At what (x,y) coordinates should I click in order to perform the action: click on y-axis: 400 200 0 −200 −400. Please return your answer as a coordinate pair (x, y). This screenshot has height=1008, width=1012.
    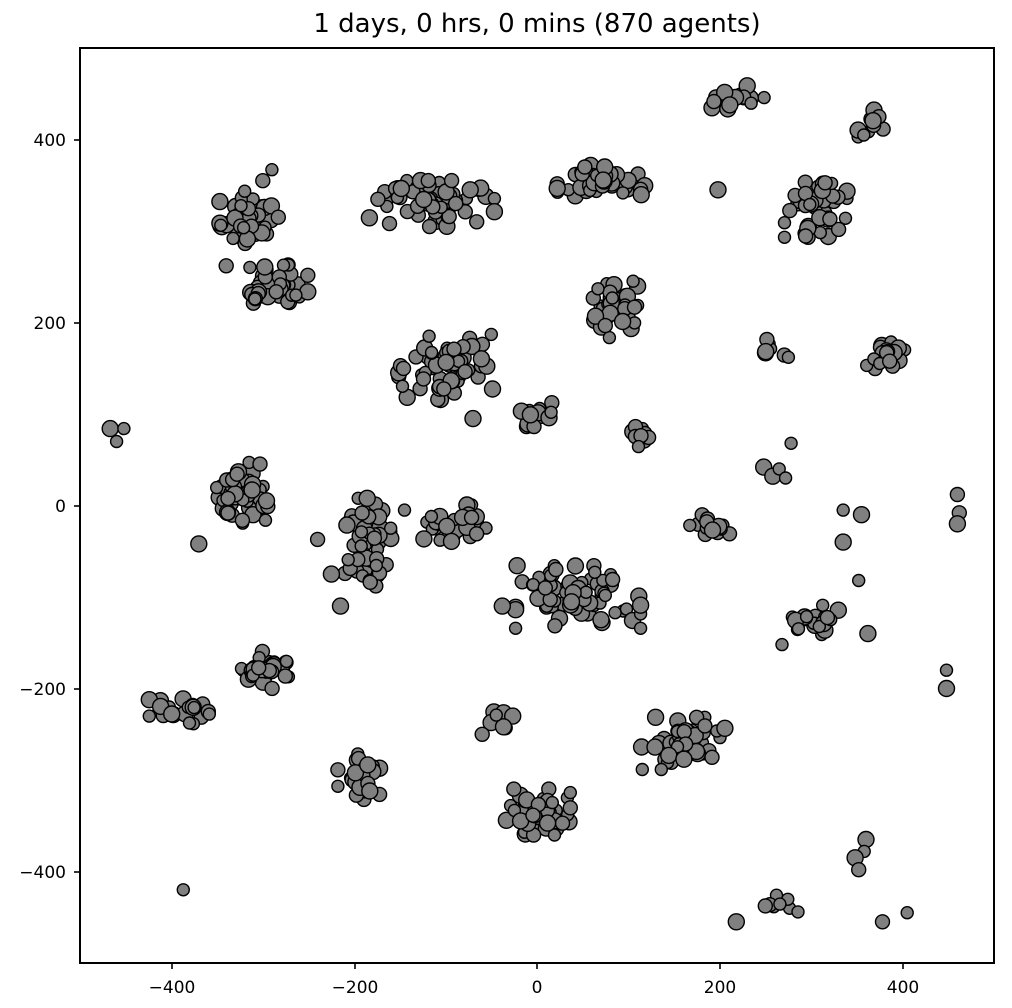
    Looking at the image, I should click on (49, 507).